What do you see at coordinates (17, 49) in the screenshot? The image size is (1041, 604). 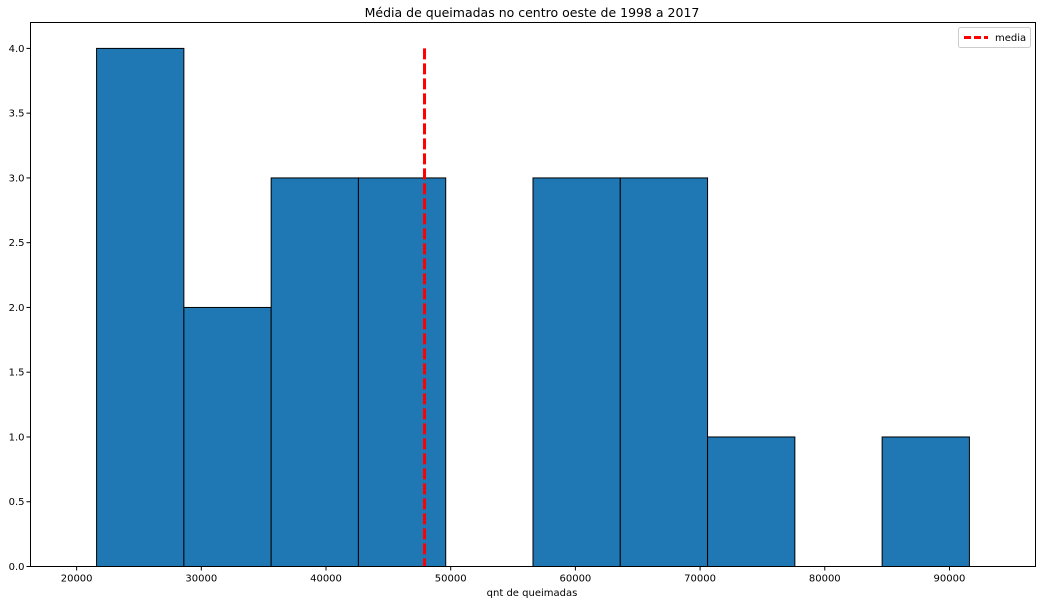 I see `y-tick-label-4: 4.0` at bounding box center [17, 49].